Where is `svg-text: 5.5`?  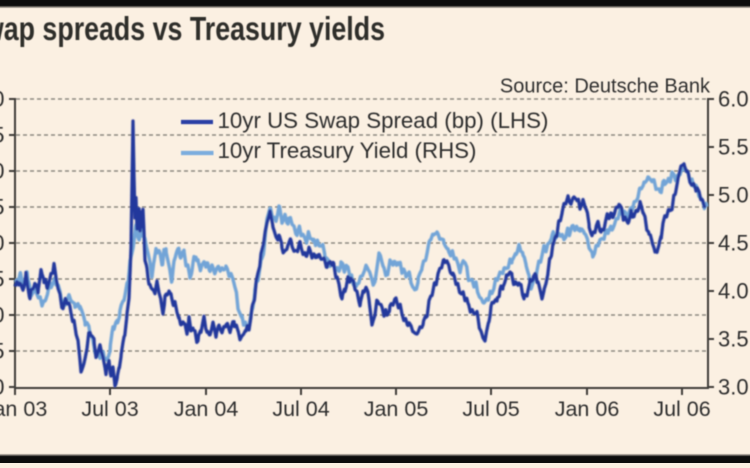 svg-text: 5.5 is located at coordinates (733, 147).